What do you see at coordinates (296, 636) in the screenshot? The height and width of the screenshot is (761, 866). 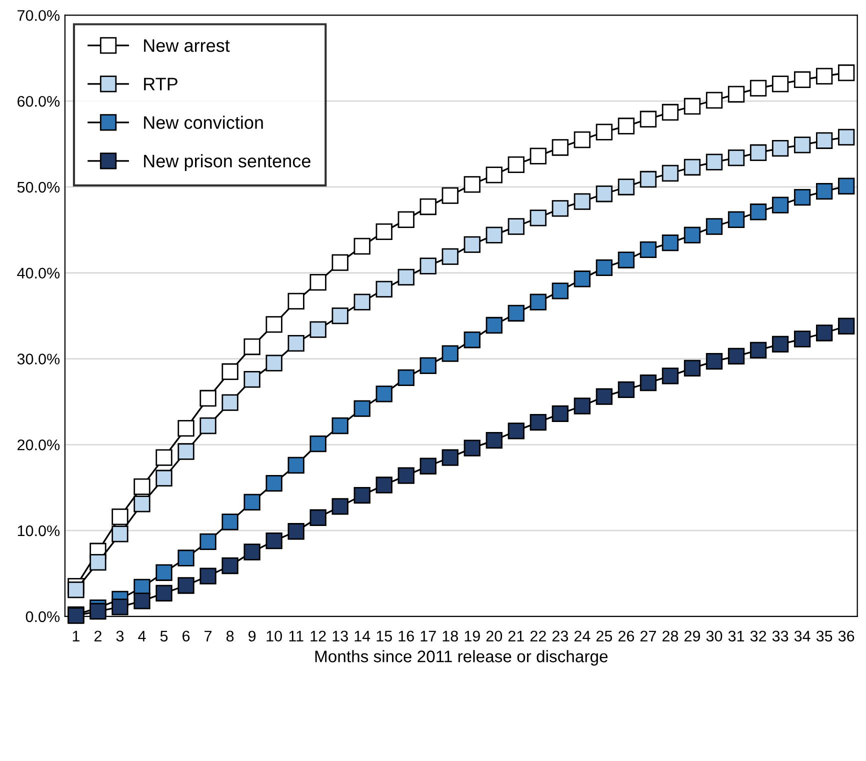 I see `x-tick-label: 11` at bounding box center [296, 636].